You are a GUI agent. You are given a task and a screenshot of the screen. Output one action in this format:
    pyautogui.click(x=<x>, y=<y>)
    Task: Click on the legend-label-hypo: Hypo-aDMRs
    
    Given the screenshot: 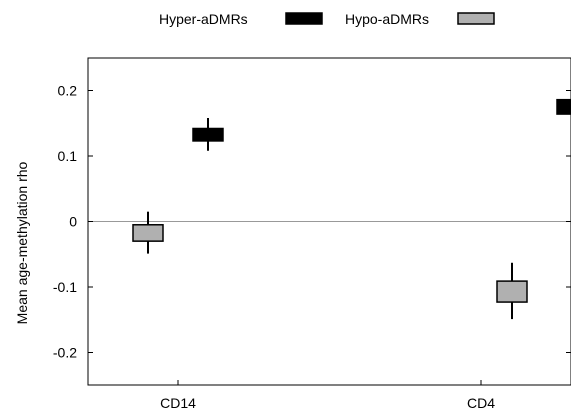 What is the action you would take?
    pyautogui.click(x=387, y=19)
    